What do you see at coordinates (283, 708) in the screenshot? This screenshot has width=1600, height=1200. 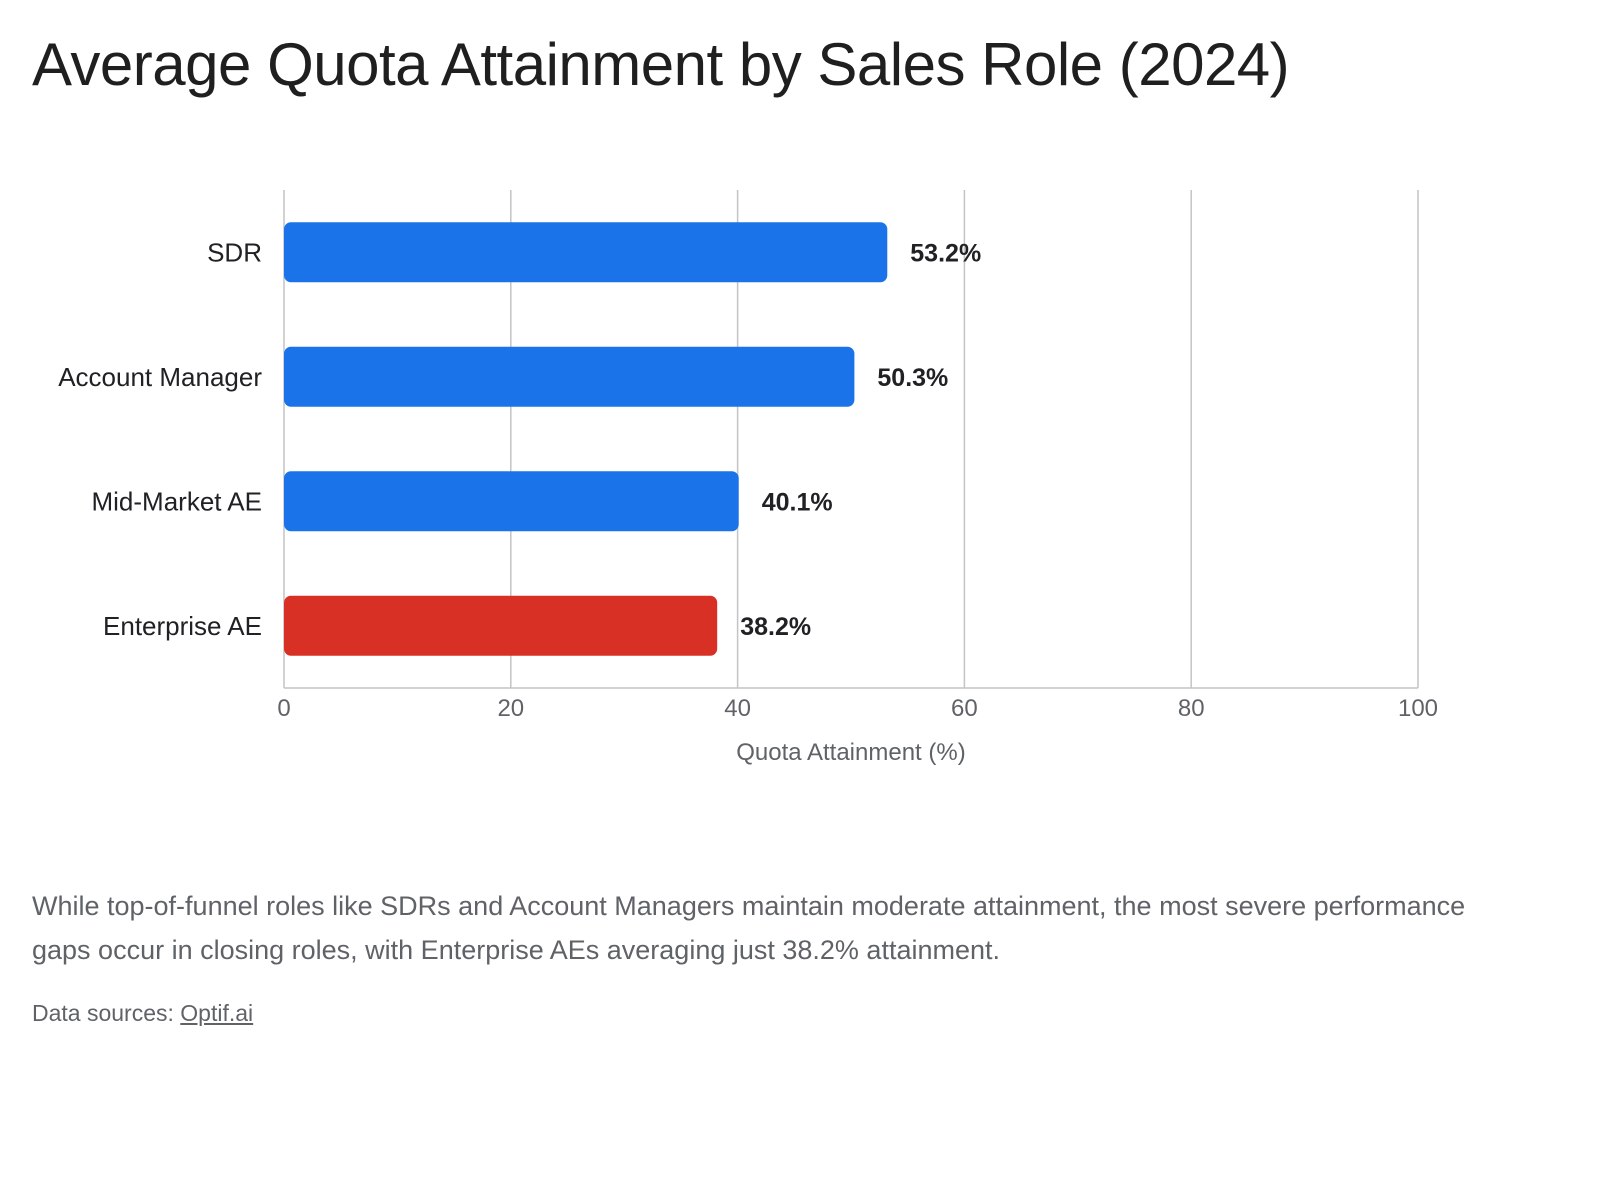 I see `x-tick-label: 0` at bounding box center [283, 708].